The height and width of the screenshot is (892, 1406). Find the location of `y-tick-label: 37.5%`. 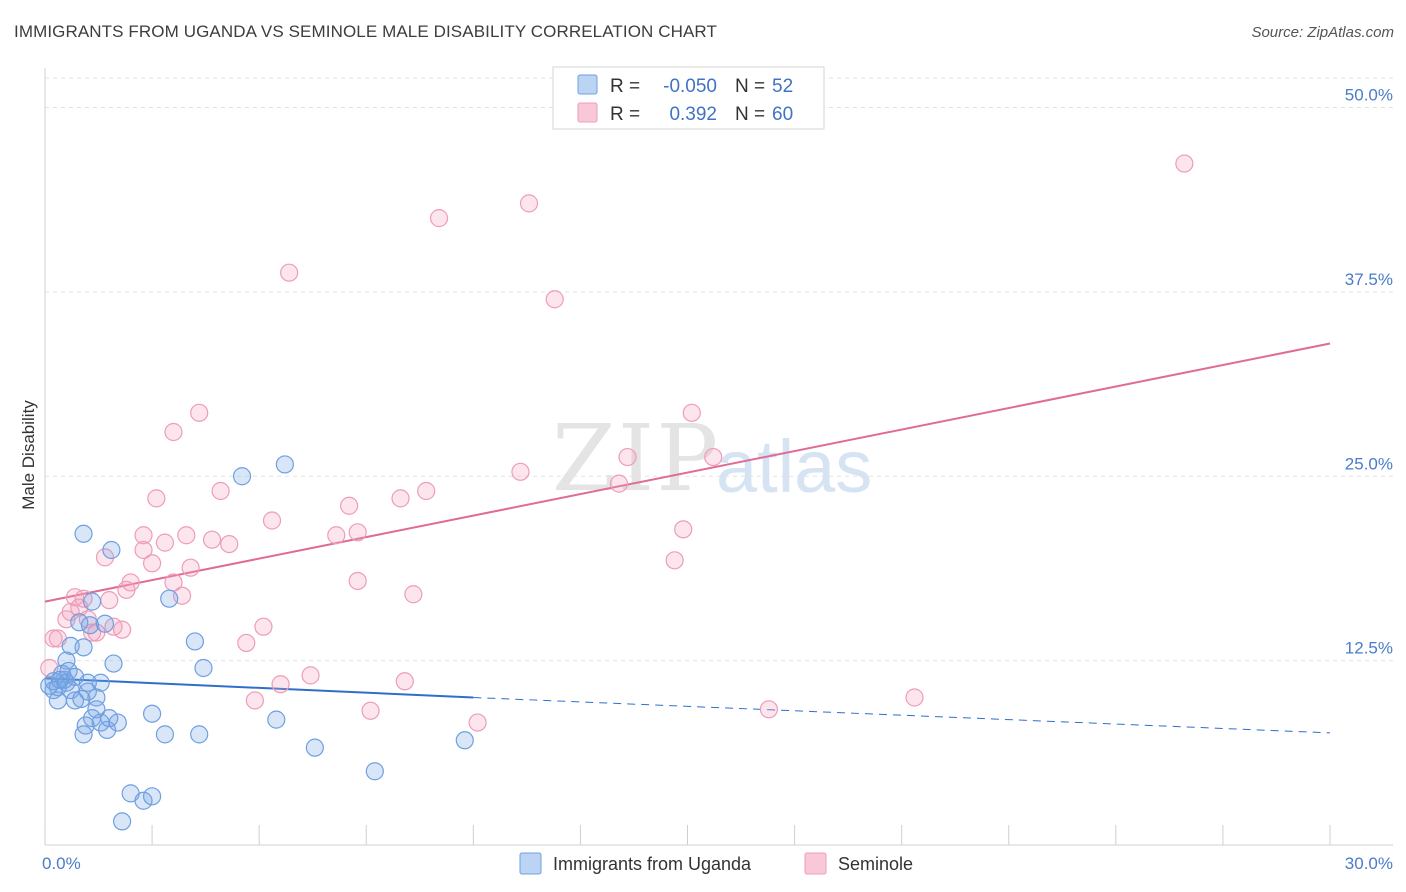

y-tick-label: 37.5% is located at coordinates (1369, 279).